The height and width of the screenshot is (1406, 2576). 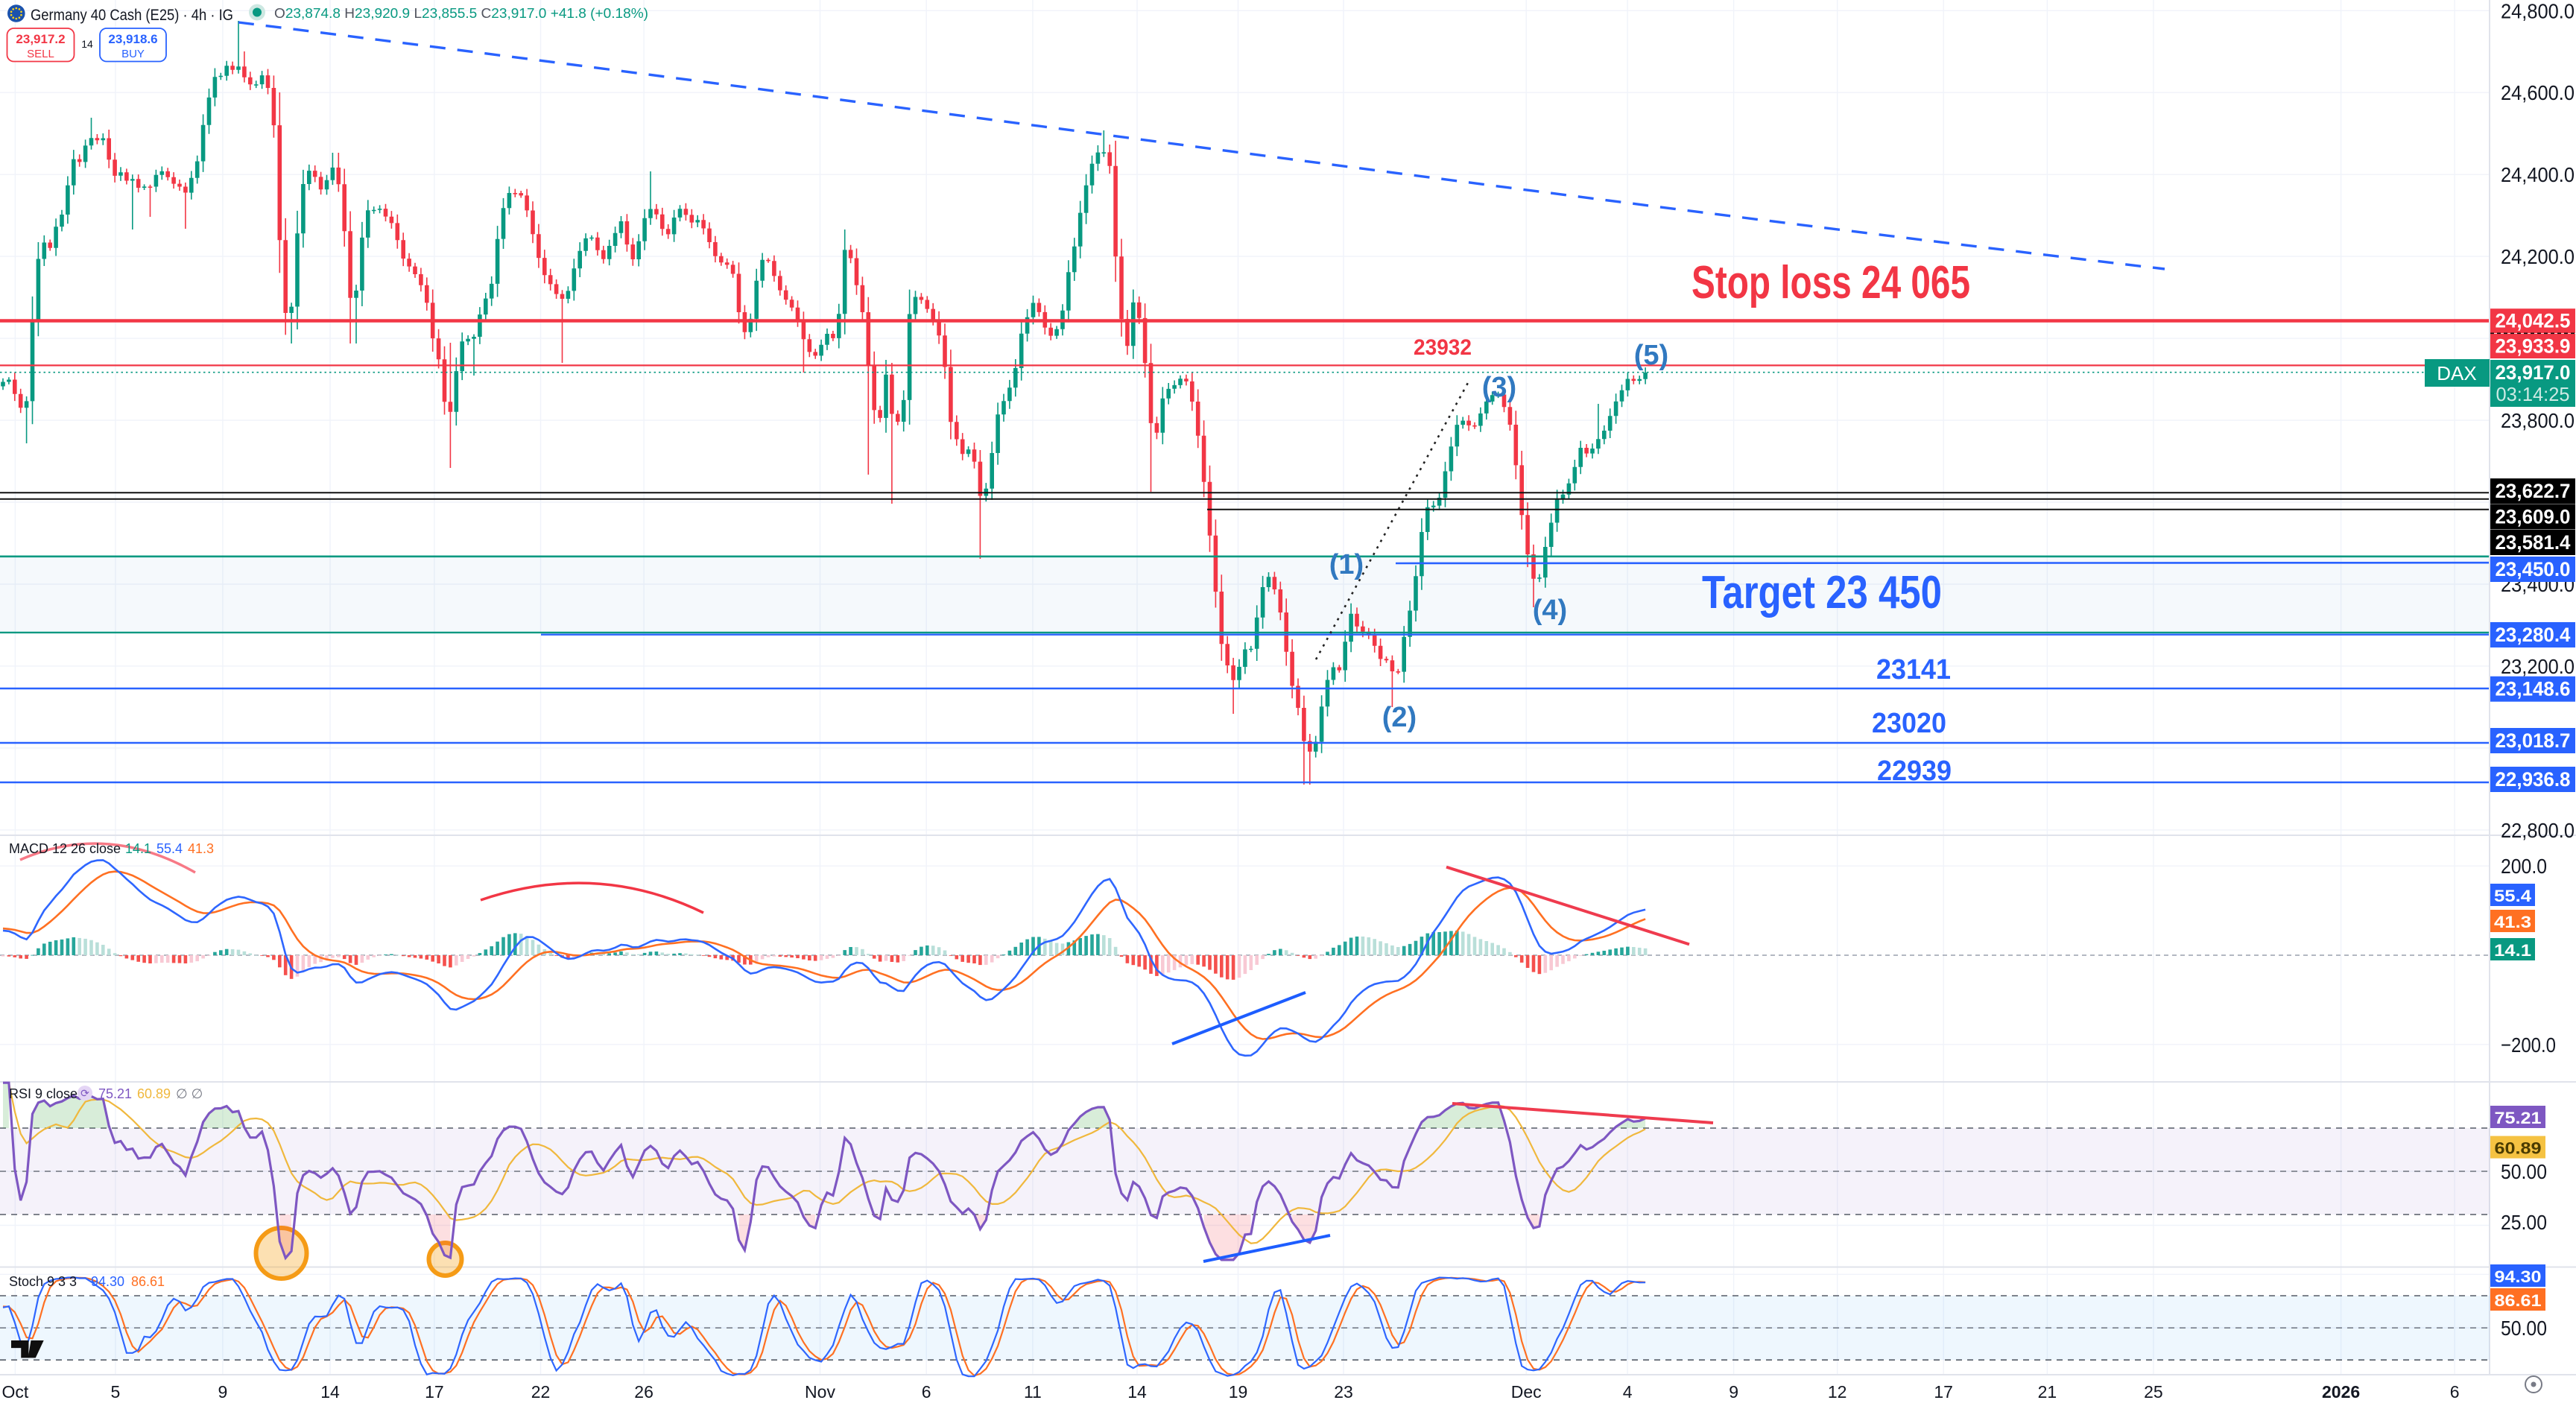 What do you see at coordinates (2538, 92) in the screenshot?
I see `svg-text: 24,600.0` at bounding box center [2538, 92].